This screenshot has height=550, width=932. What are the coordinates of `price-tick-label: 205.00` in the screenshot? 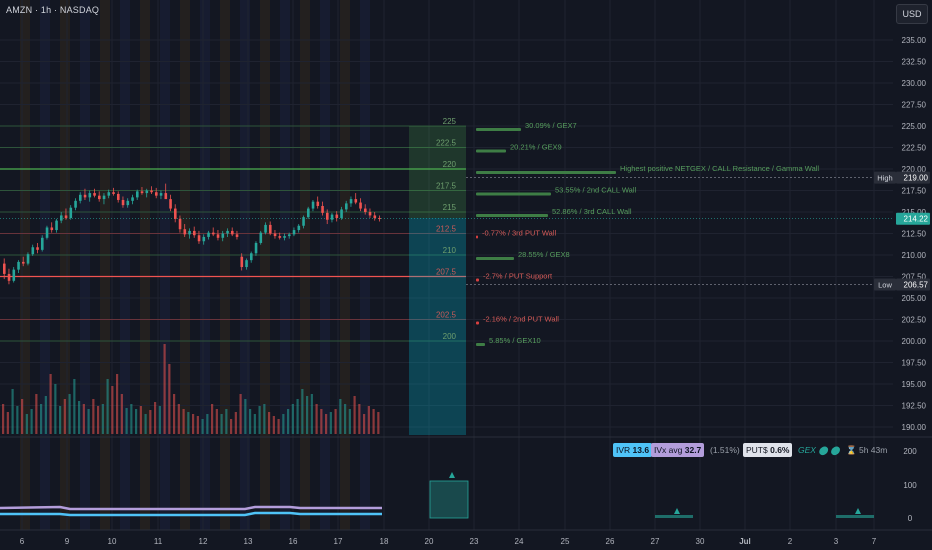 It's located at (914, 298).